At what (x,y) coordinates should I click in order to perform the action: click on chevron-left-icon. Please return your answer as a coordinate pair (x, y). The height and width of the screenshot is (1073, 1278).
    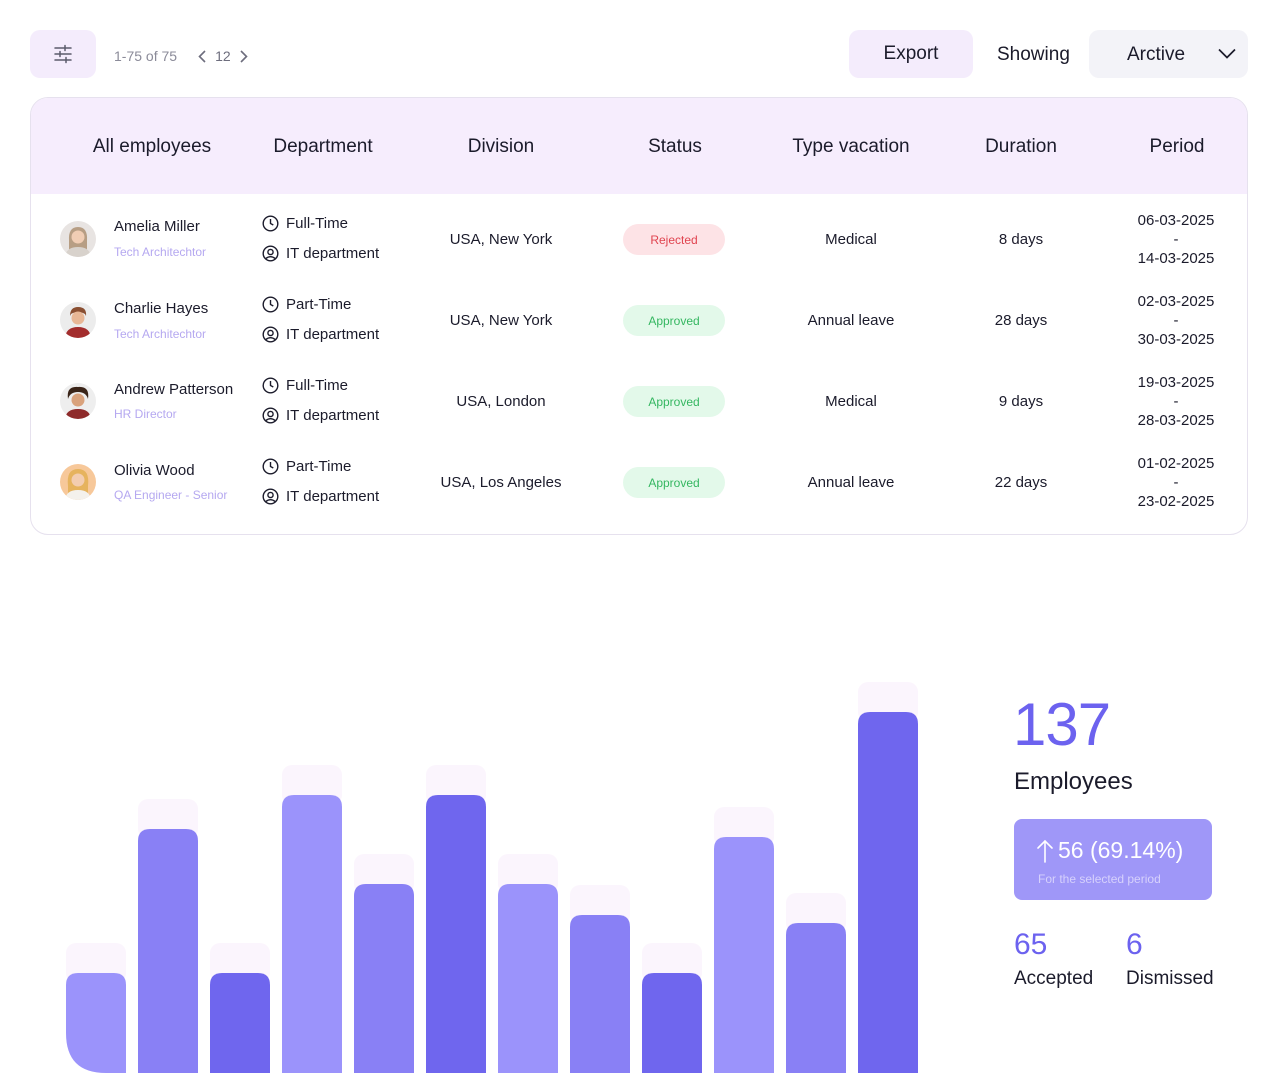
    Looking at the image, I should click on (202, 56).